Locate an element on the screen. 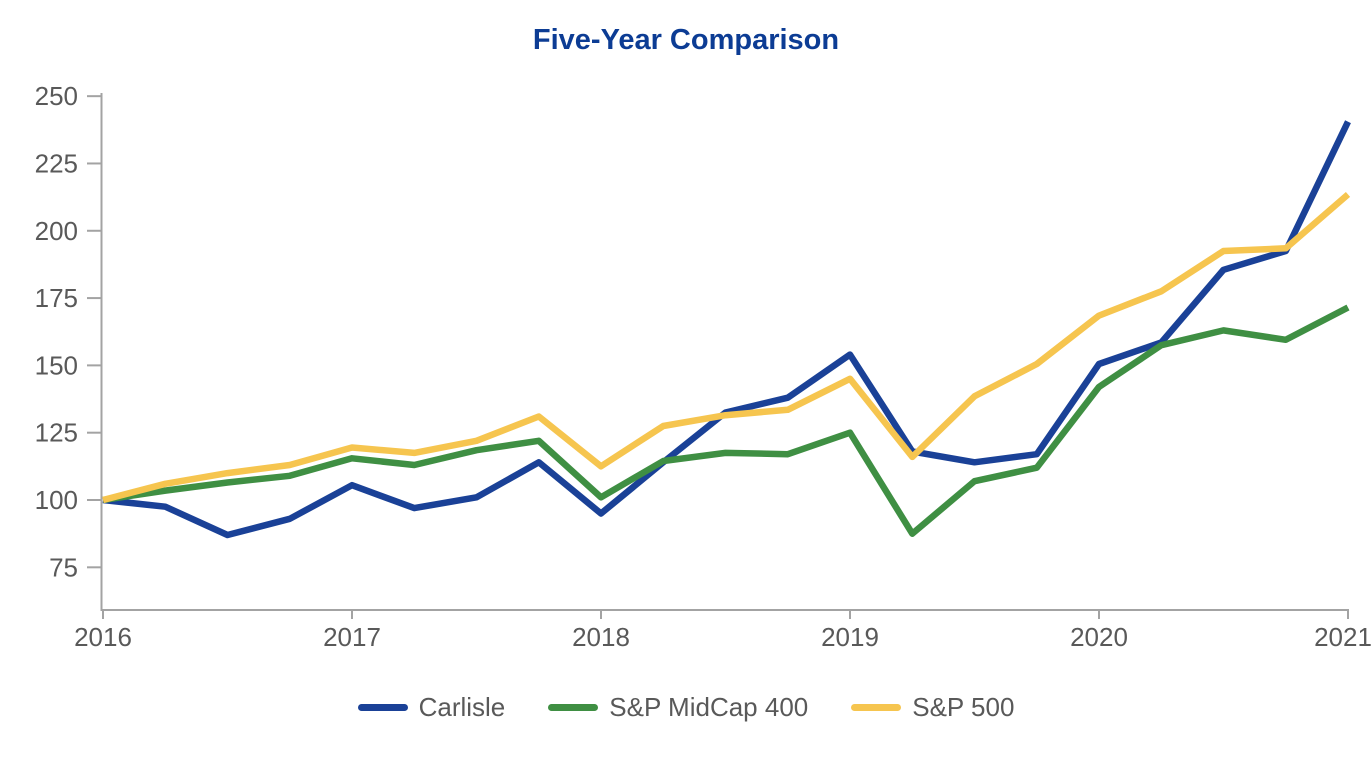 The width and height of the screenshot is (1372, 760). chart-legend: Carlisle S&P MidCap 400 S&P 500 is located at coordinates (686, 707).